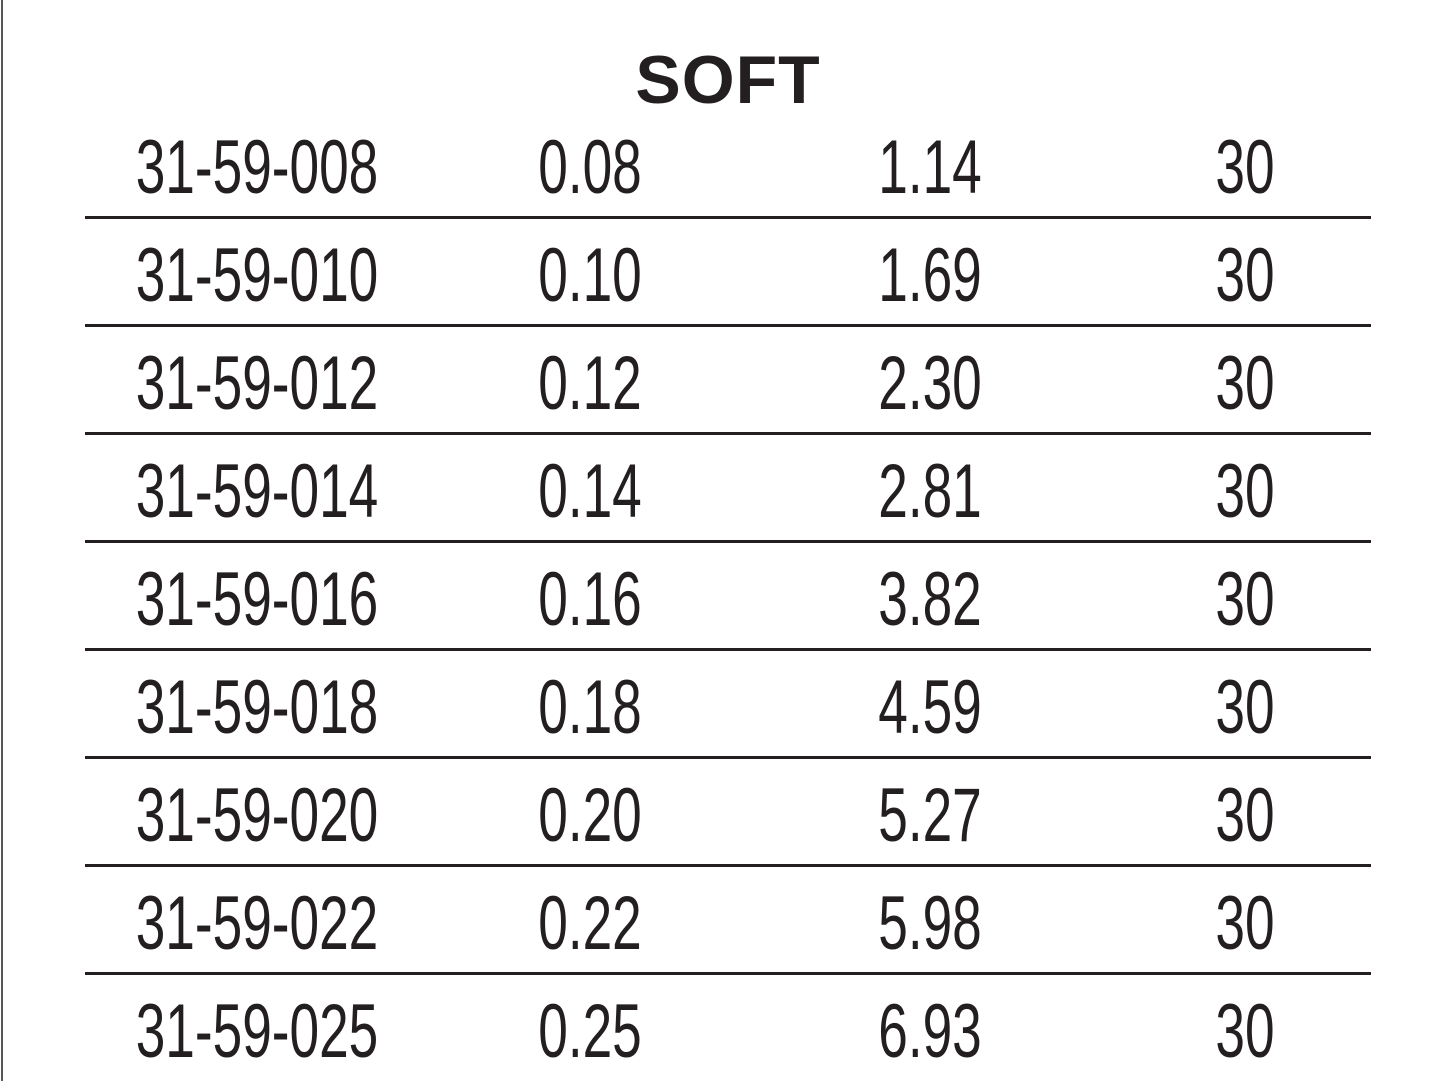 The image size is (1432, 1081). I want to click on table-cell: 31-59-022, so click(257, 923).